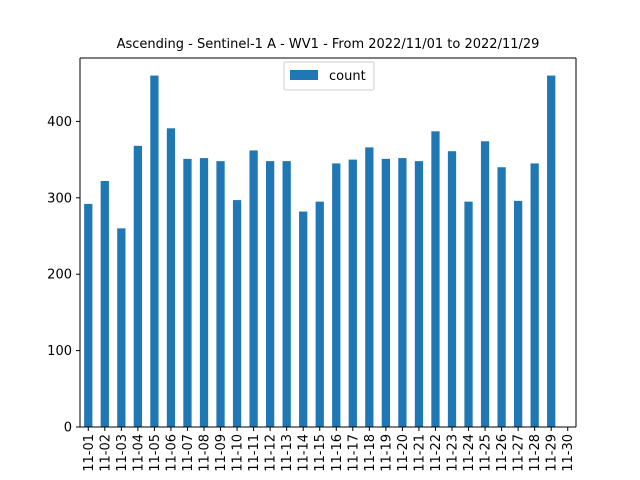 This screenshot has width=640, height=480. I want to click on x-tick-label: 11-18, so click(370, 453).